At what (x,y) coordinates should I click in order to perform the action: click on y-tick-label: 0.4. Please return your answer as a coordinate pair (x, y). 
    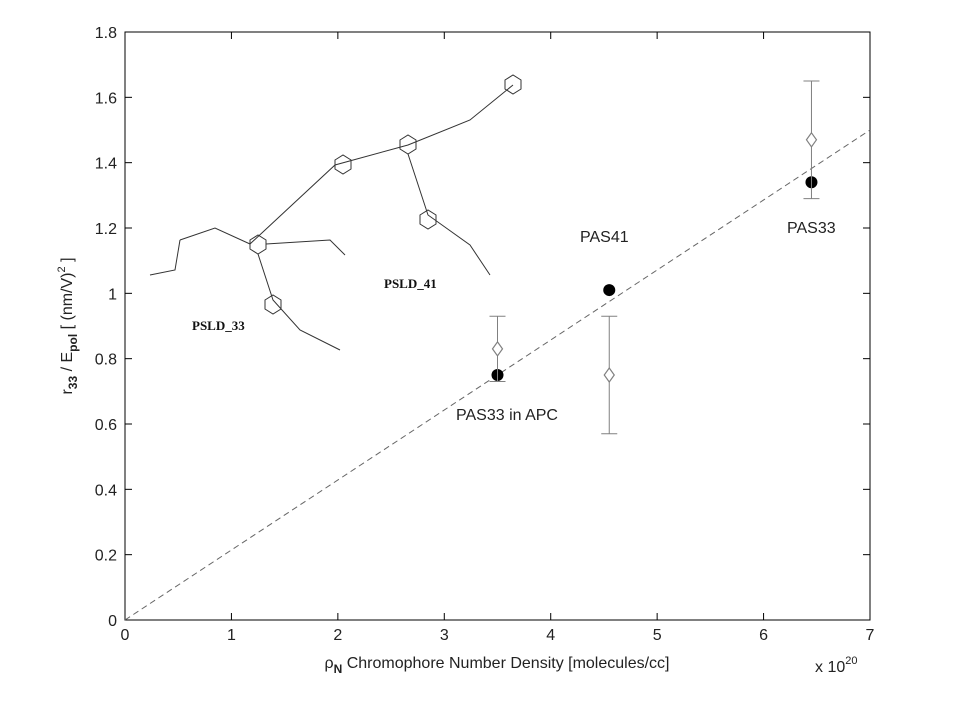
    Looking at the image, I should click on (106, 490).